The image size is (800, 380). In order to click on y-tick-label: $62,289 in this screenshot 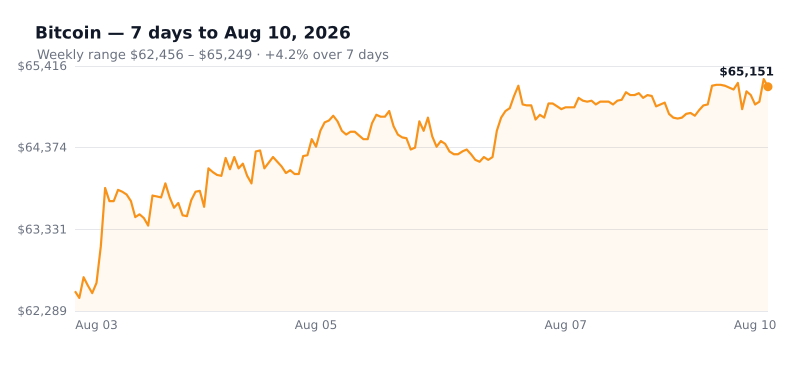, I will do `click(42, 311)`.